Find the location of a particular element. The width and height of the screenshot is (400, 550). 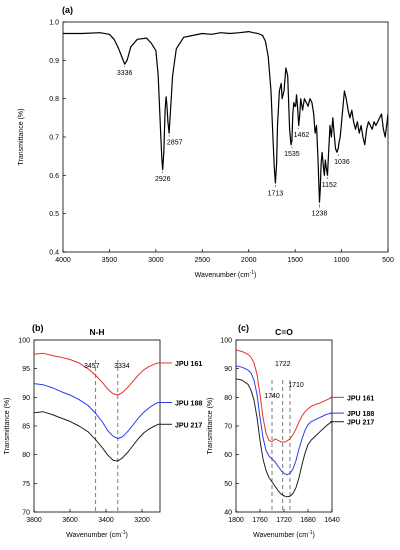

x-tick-label: 500 is located at coordinates (388, 260).